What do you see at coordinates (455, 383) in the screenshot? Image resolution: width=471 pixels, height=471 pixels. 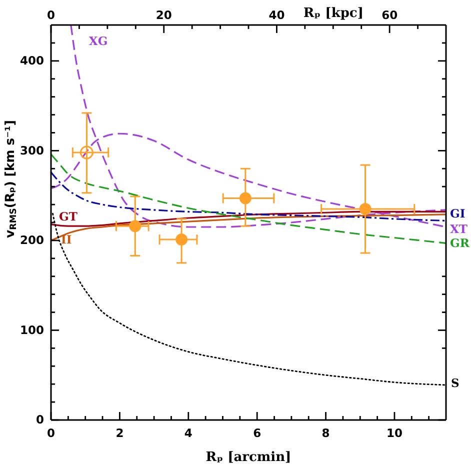 I see `series-label: S` at bounding box center [455, 383].